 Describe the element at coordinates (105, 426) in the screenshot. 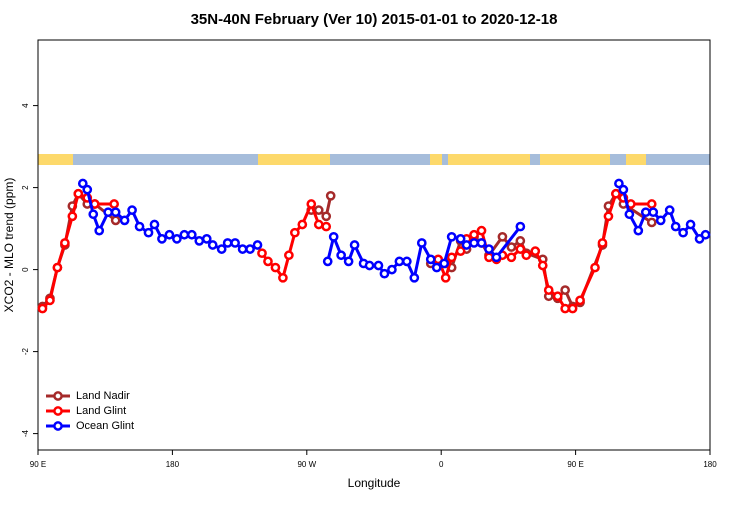

I see `legend-label: Ocean Glint` at that location.